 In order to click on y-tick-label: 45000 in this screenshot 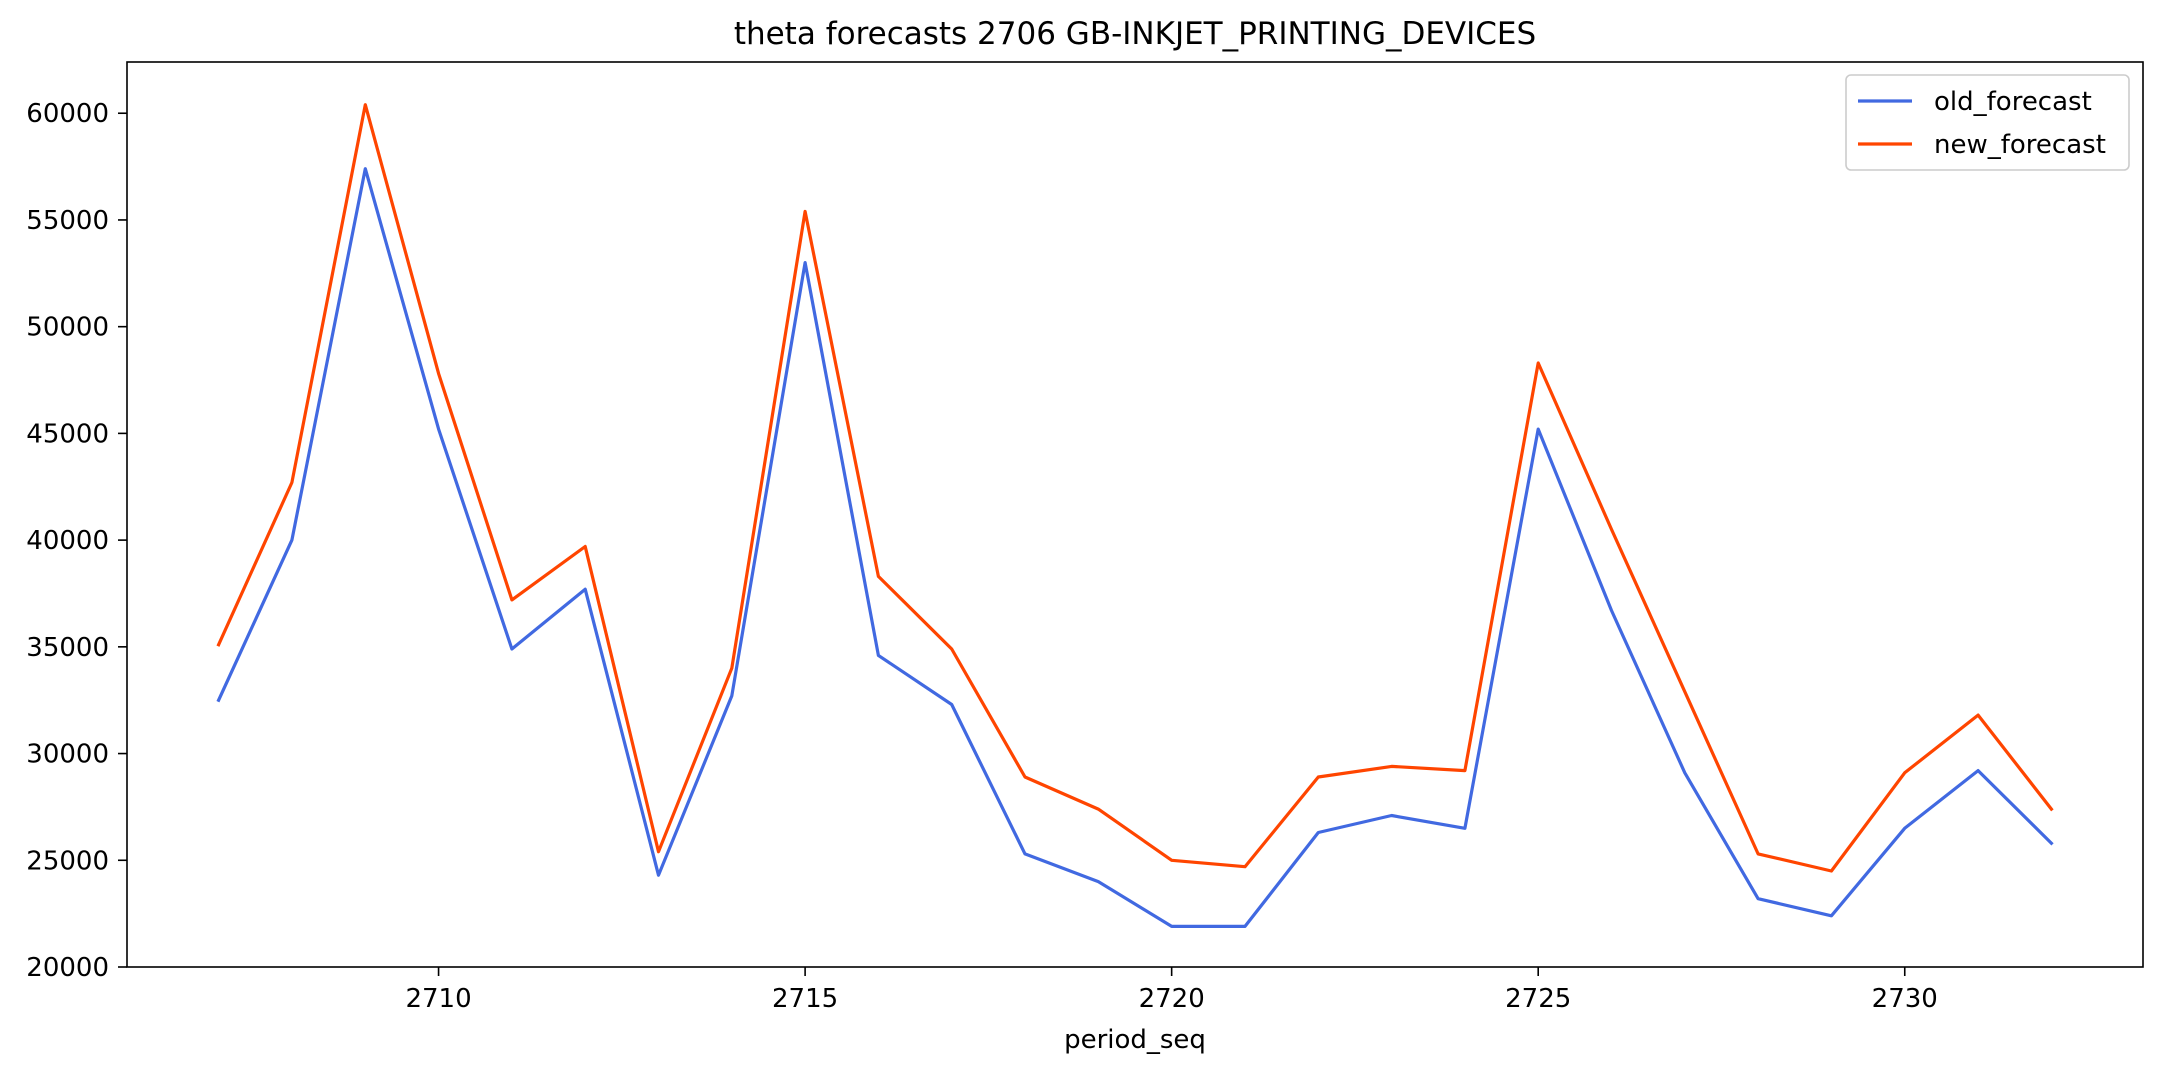, I will do `click(67, 434)`.